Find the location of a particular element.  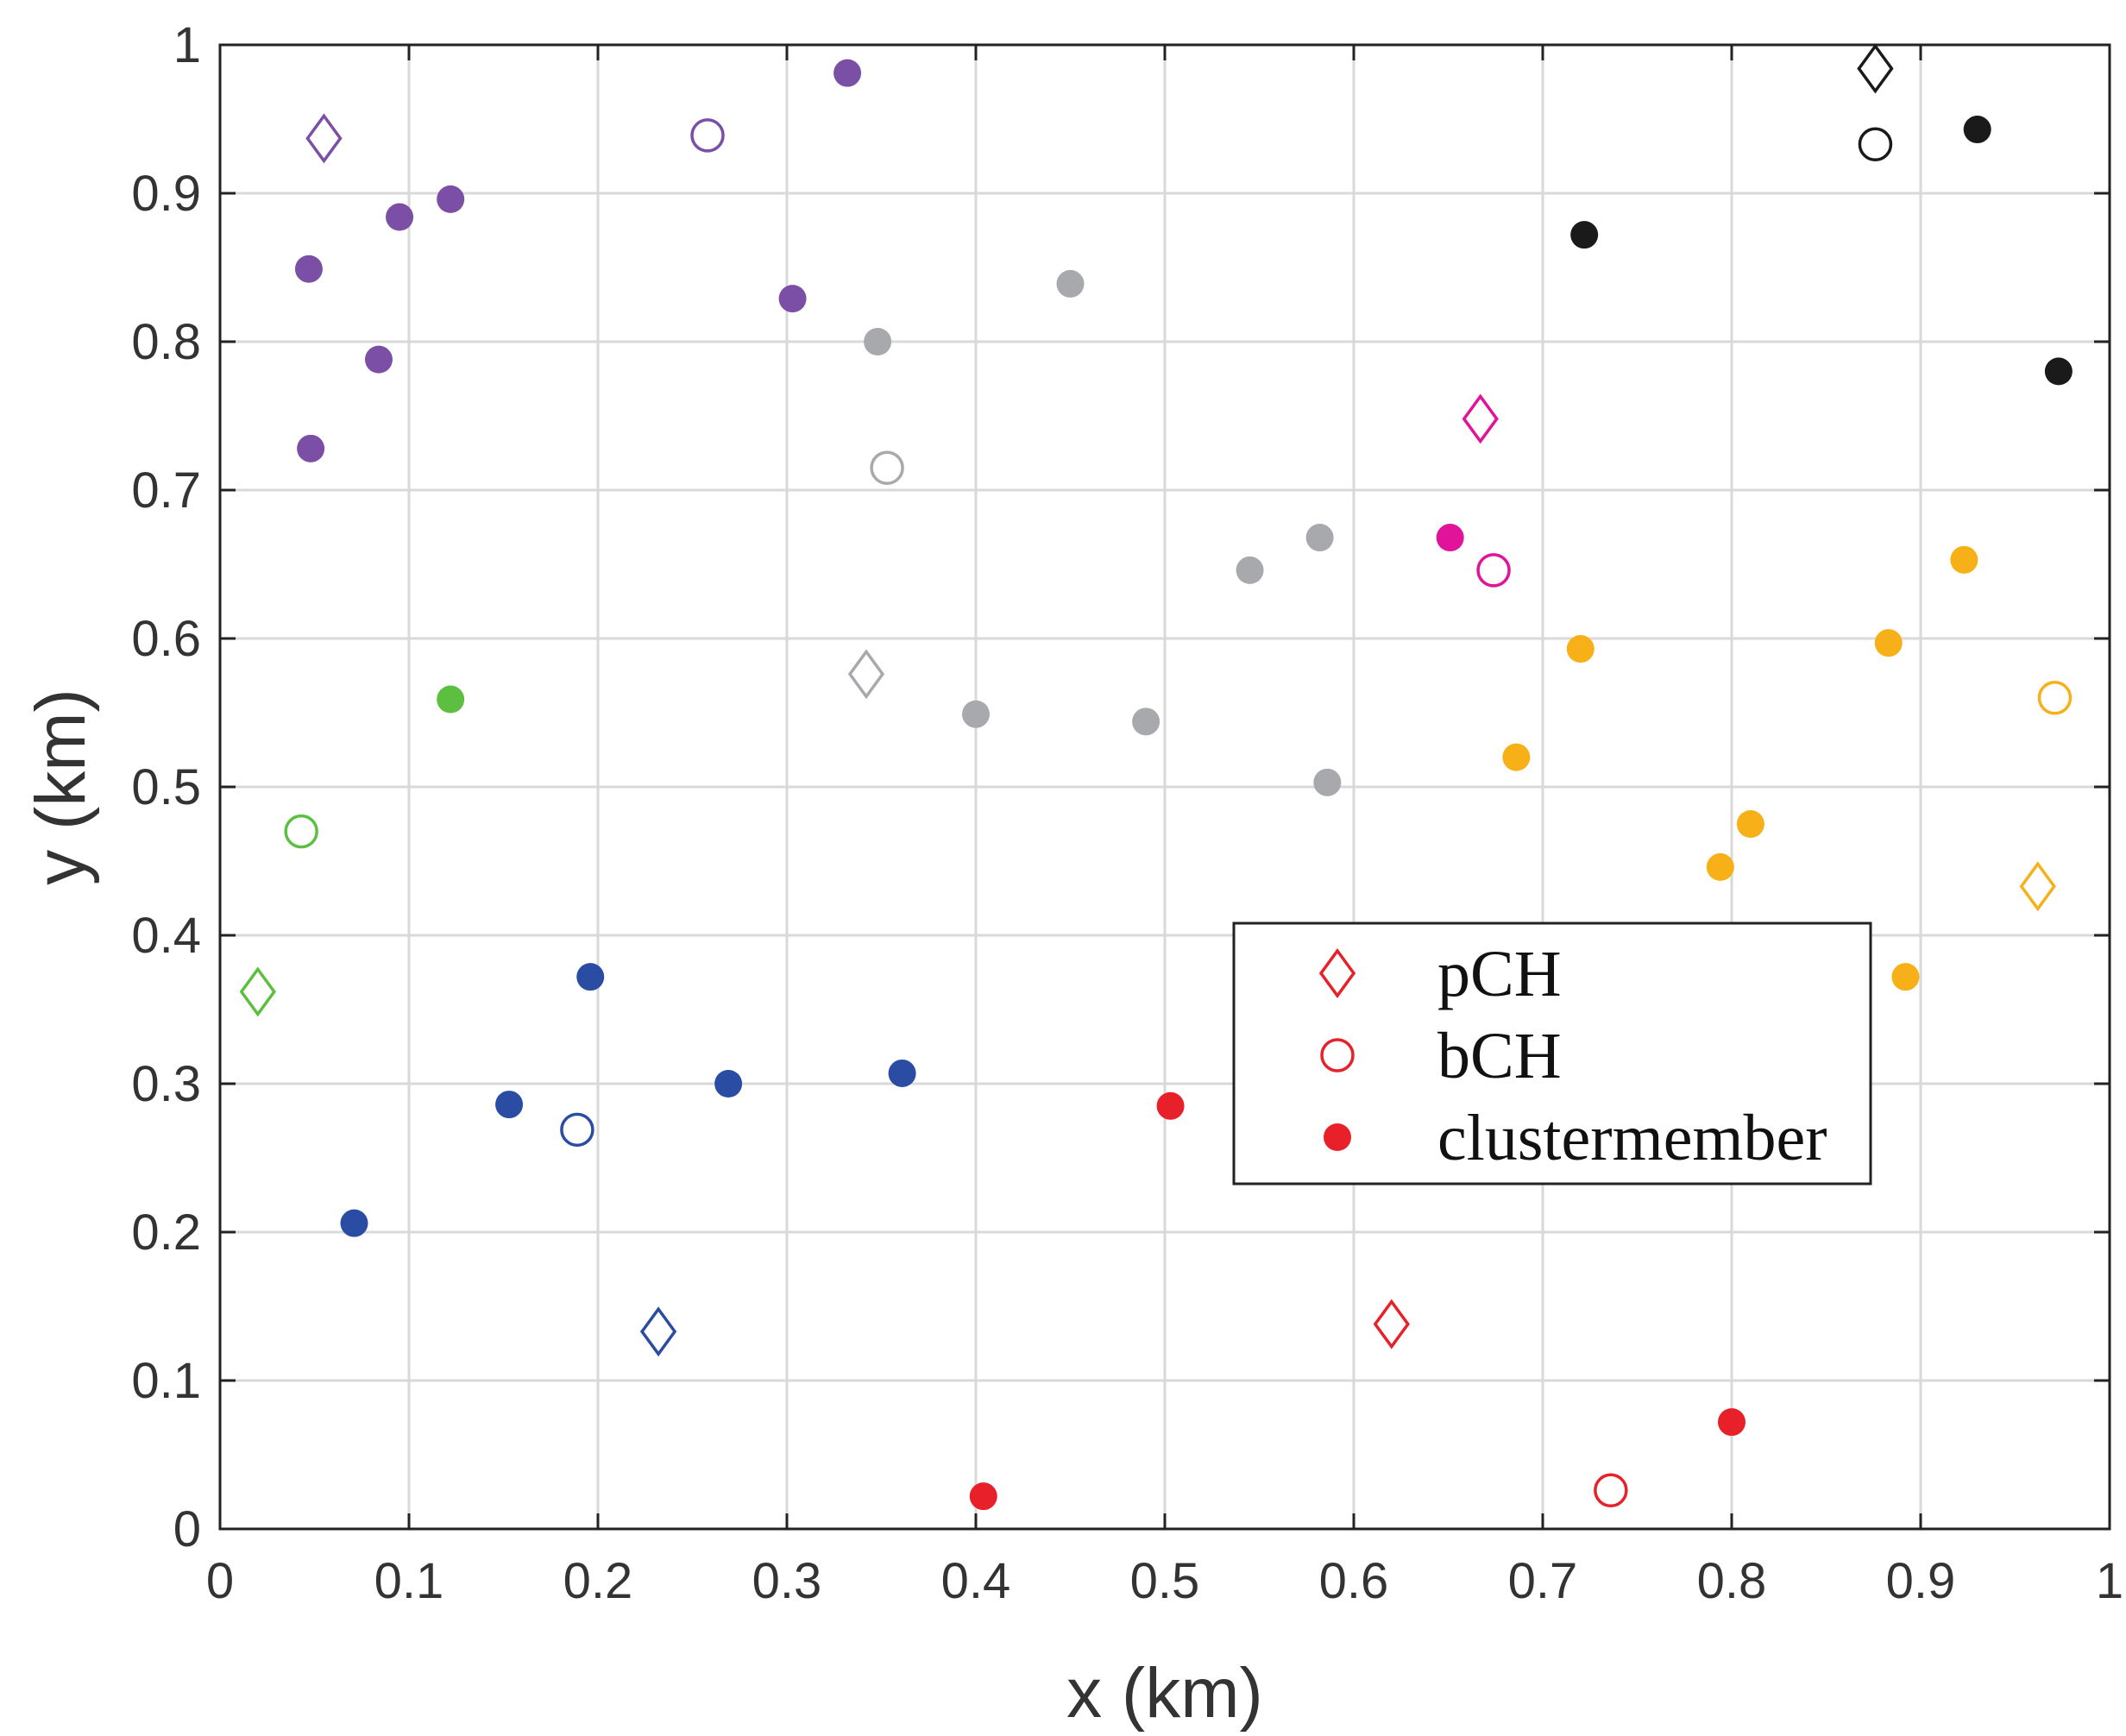

legend-marker-pch is located at coordinates (1337, 973).